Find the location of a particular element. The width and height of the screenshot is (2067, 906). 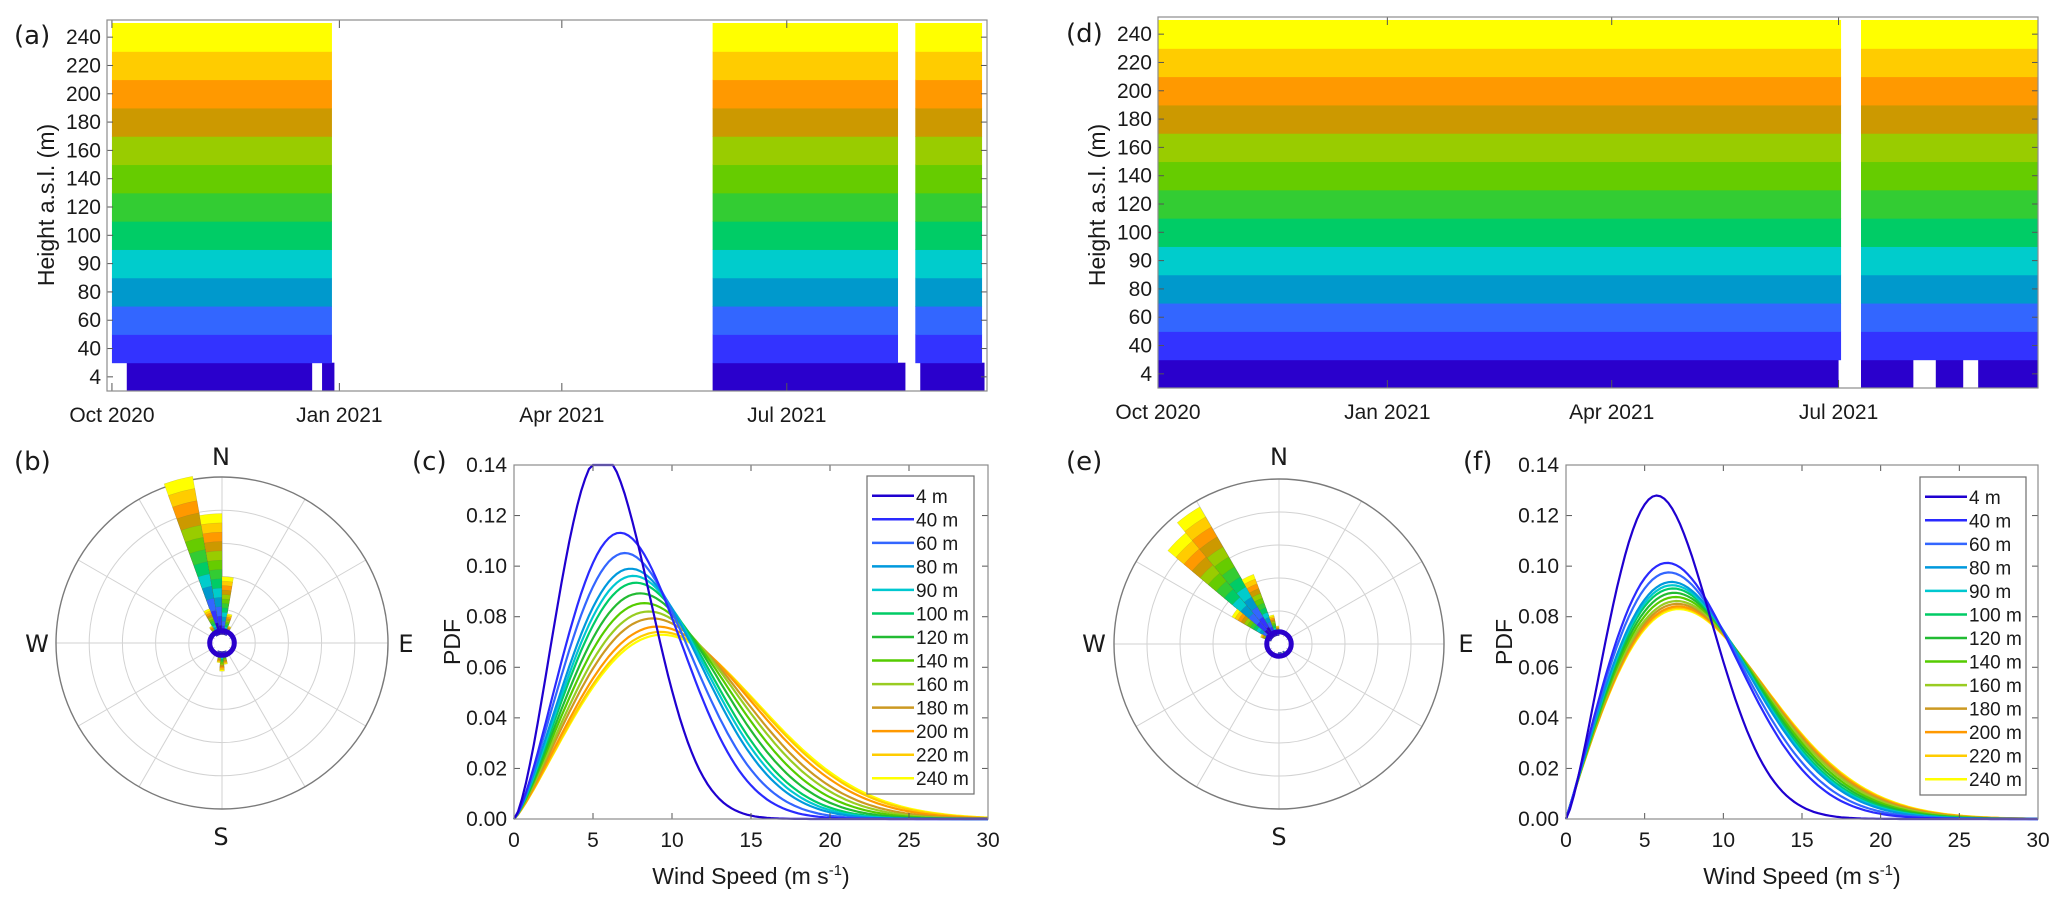

x-tick-label: Jul 2021 is located at coordinates (1838, 412).